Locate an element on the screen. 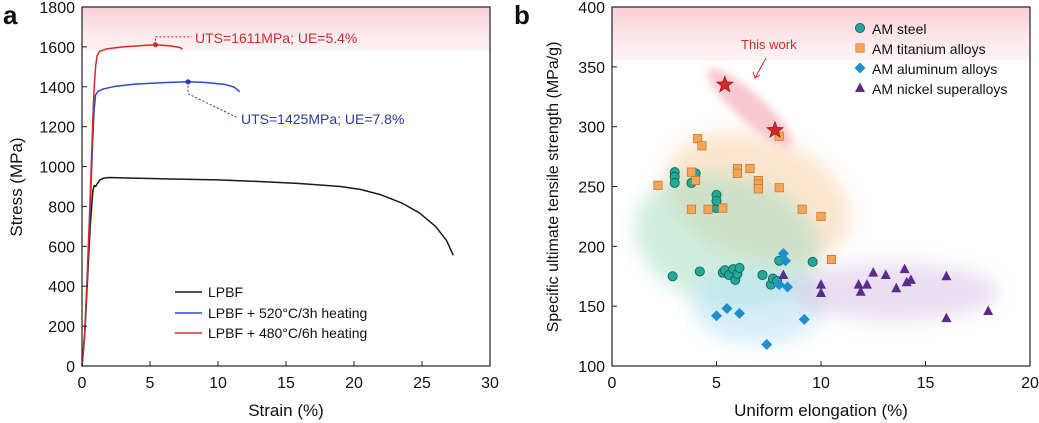  legend-label-lpbf: LPBF is located at coordinates (225, 292).